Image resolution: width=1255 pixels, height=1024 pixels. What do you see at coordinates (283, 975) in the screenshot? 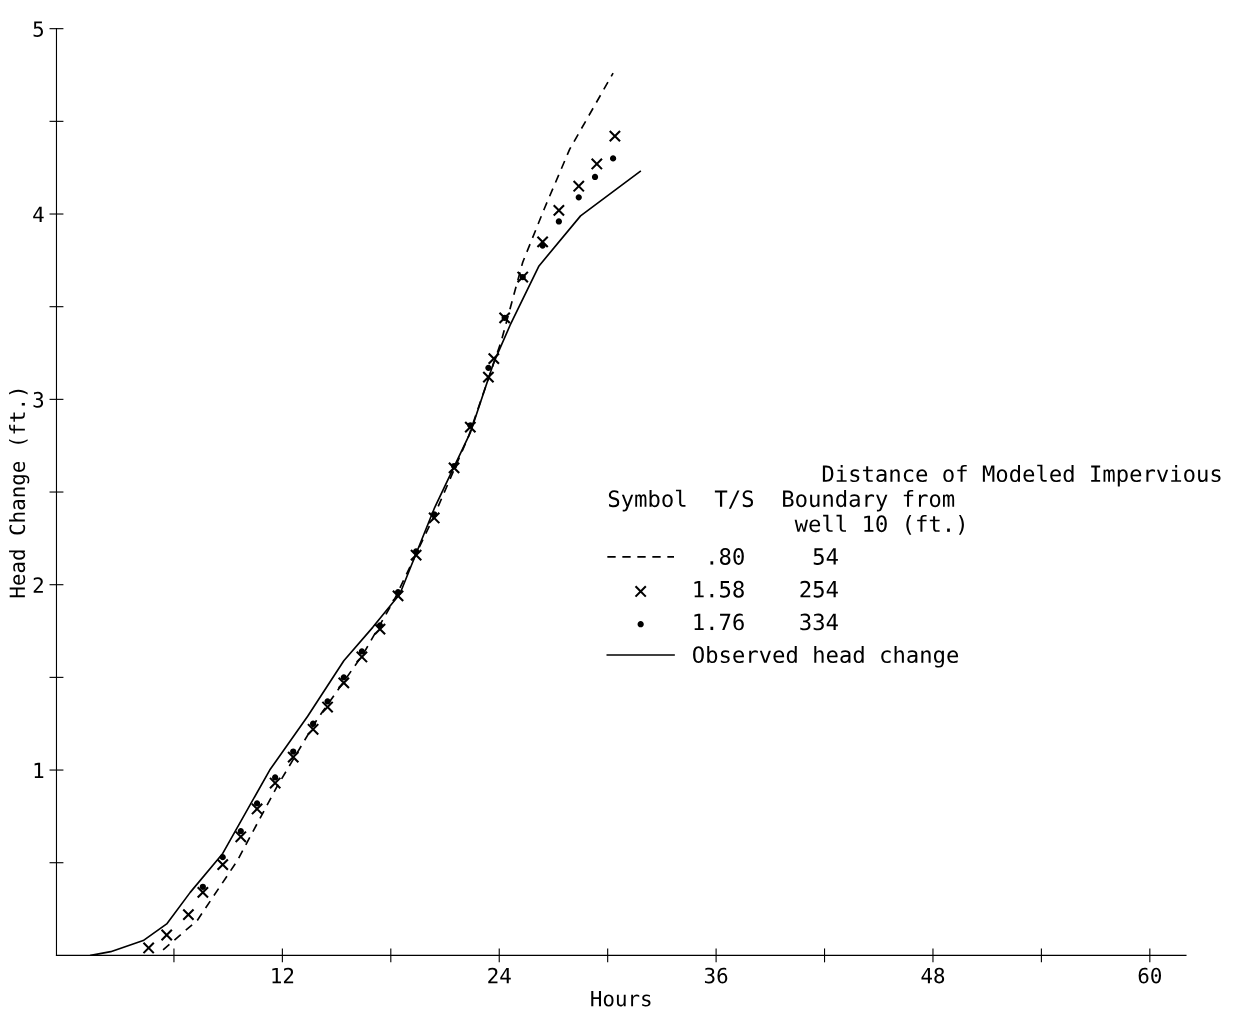
I see `x-tick-label: 12` at bounding box center [283, 975].